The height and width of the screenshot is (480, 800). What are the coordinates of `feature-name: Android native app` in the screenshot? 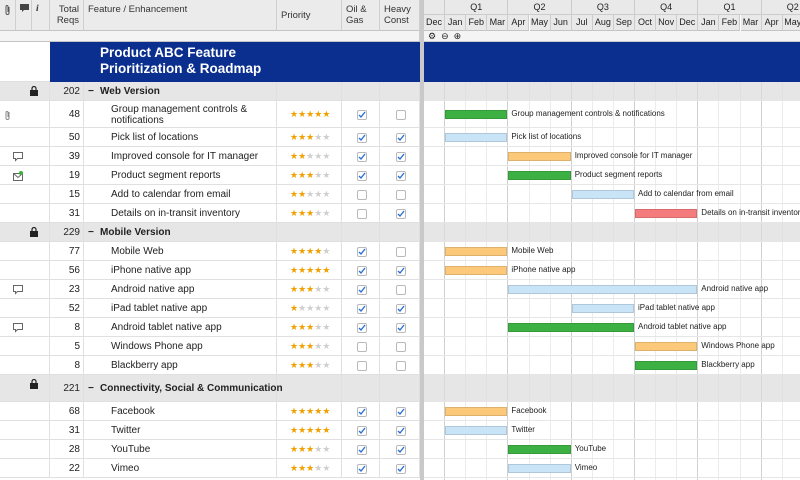 It's located at (153, 289).